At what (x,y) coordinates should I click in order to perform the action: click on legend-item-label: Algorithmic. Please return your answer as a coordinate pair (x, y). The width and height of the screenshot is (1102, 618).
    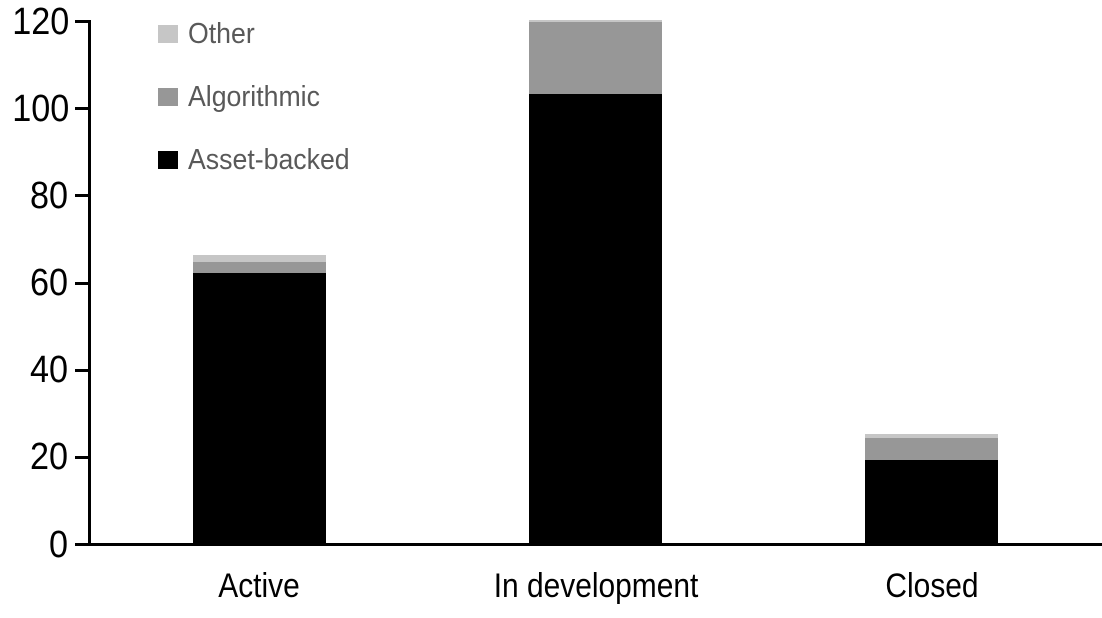
    Looking at the image, I should click on (254, 96).